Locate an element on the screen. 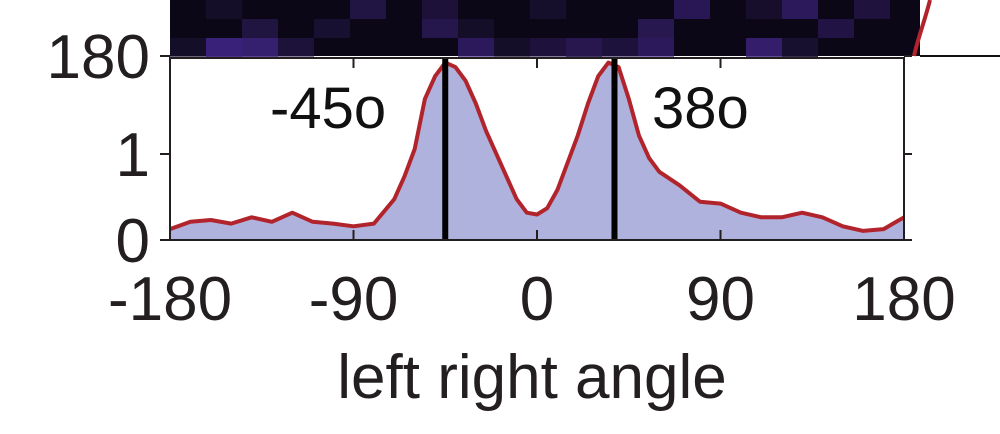  peak-annotation: -45o is located at coordinates (328, 108).